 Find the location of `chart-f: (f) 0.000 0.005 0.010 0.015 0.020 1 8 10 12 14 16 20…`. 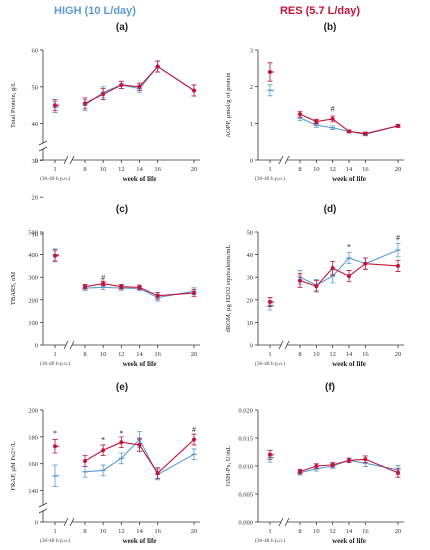

chart-f: (f) 0.000 0.005 0.010 0.015 0.020 1 8 10 12 14 16 20… is located at coordinates (314, 463).